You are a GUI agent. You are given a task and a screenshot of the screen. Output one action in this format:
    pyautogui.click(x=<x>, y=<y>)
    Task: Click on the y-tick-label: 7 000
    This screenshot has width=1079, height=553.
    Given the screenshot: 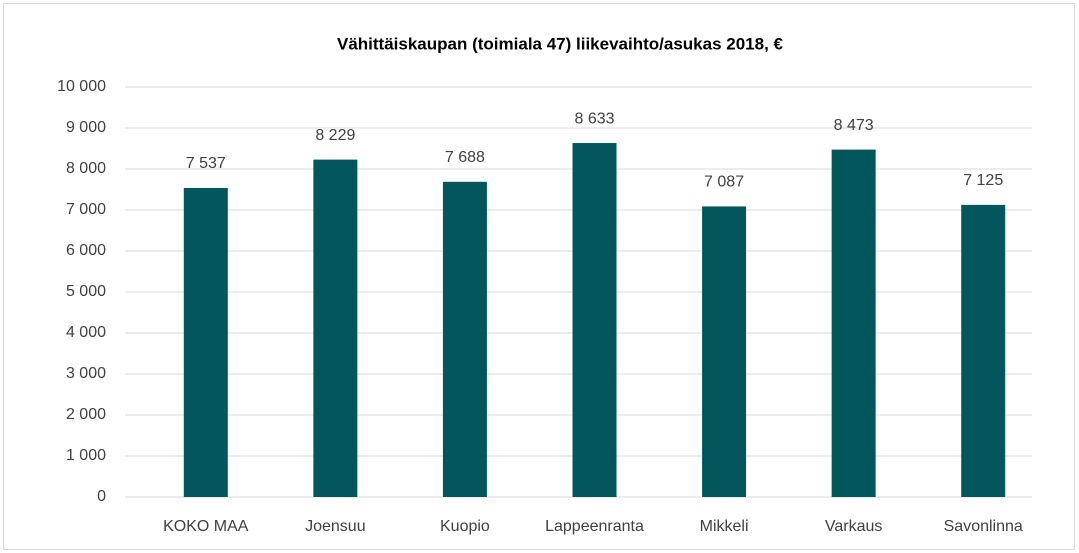 What is the action you would take?
    pyautogui.click(x=86, y=209)
    